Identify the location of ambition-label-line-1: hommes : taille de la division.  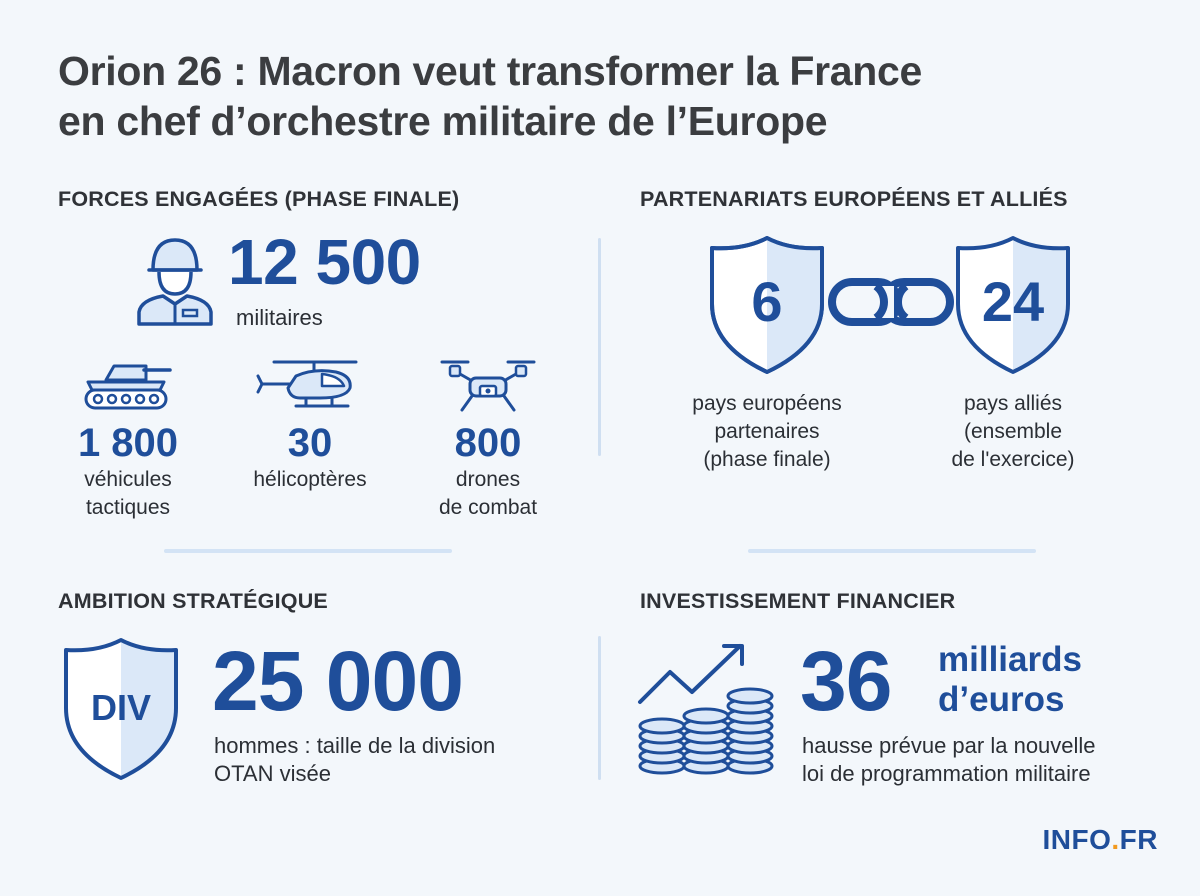
(355, 745).